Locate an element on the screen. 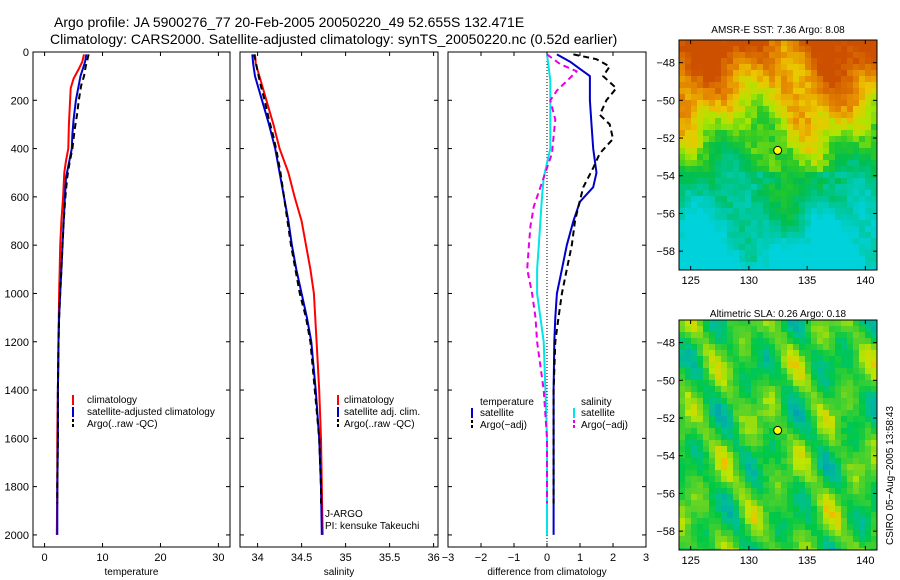  depth-tick-label: 2000 is located at coordinates (17, 536).